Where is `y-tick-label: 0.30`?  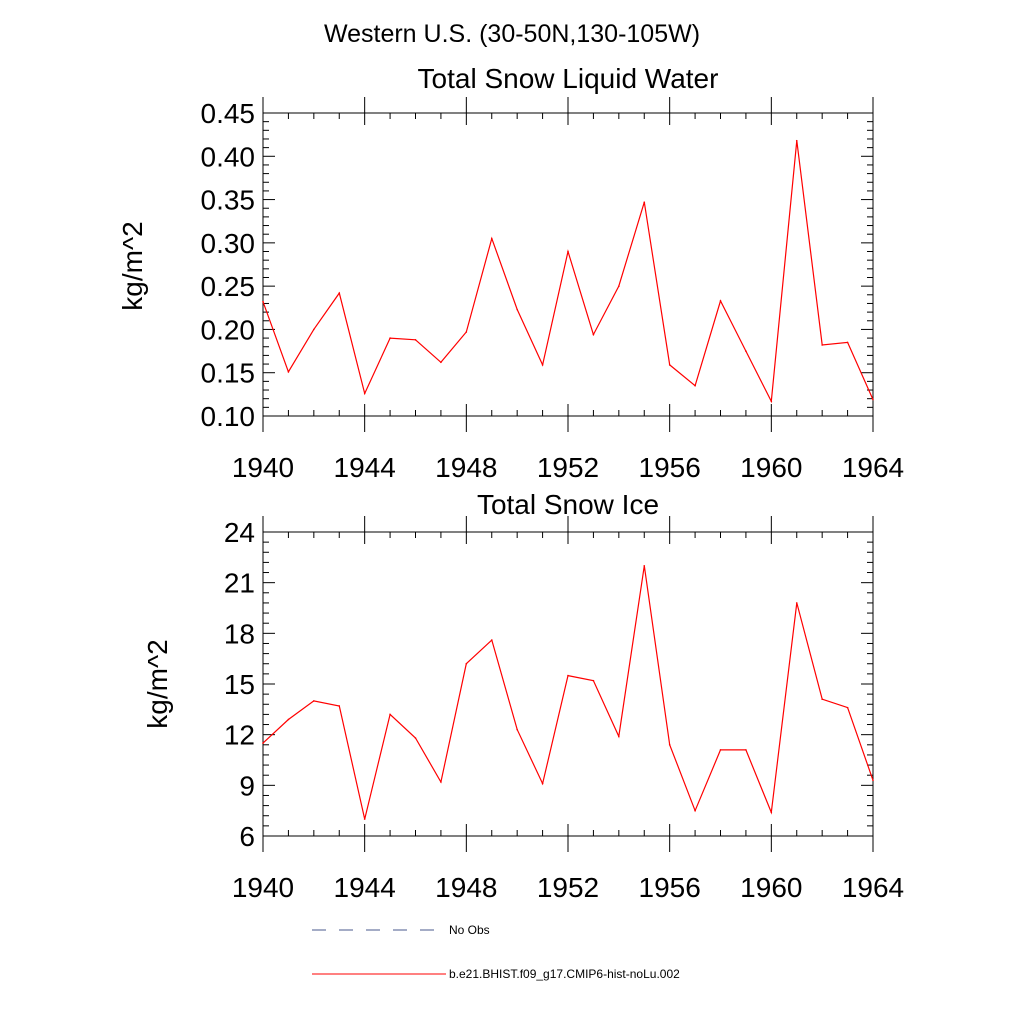 y-tick-label: 0.30 is located at coordinates (228, 243).